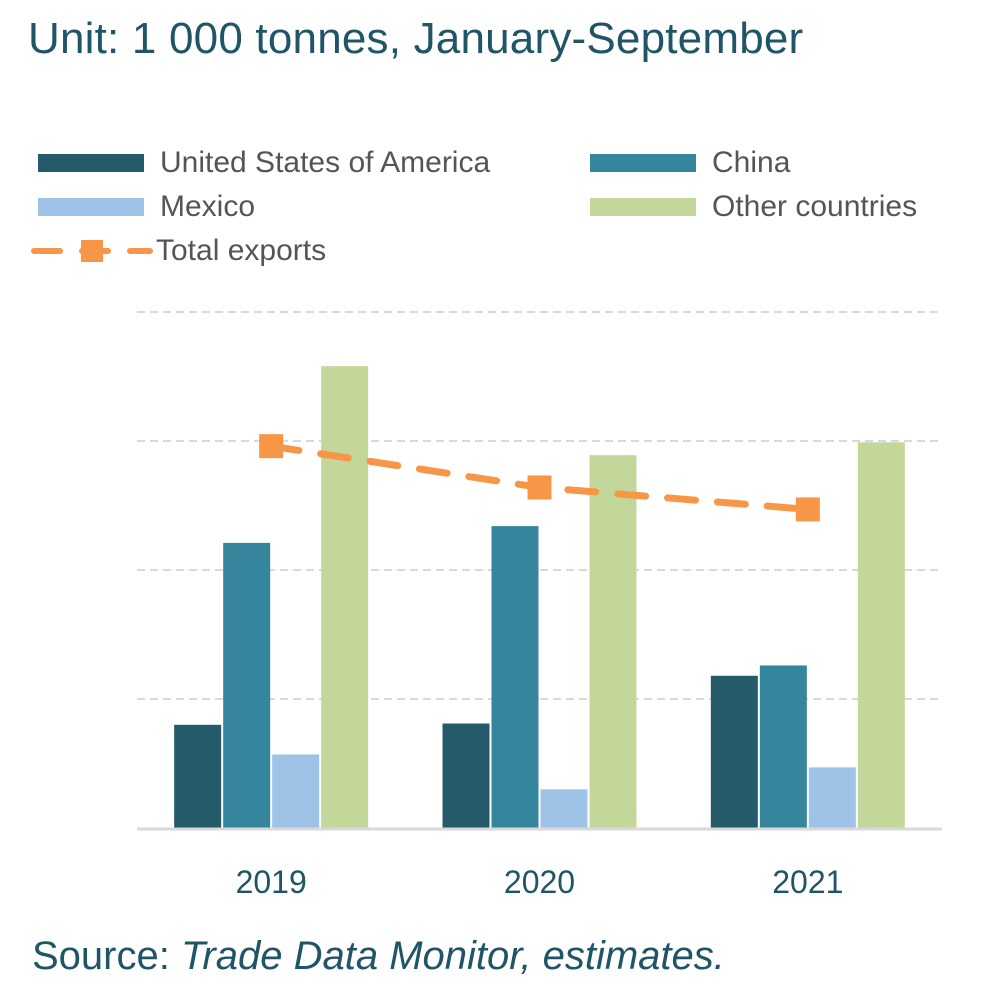 This screenshot has height=1002, width=995. What do you see at coordinates (345, 597) in the screenshot?
I see `bar-other-2019` at bounding box center [345, 597].